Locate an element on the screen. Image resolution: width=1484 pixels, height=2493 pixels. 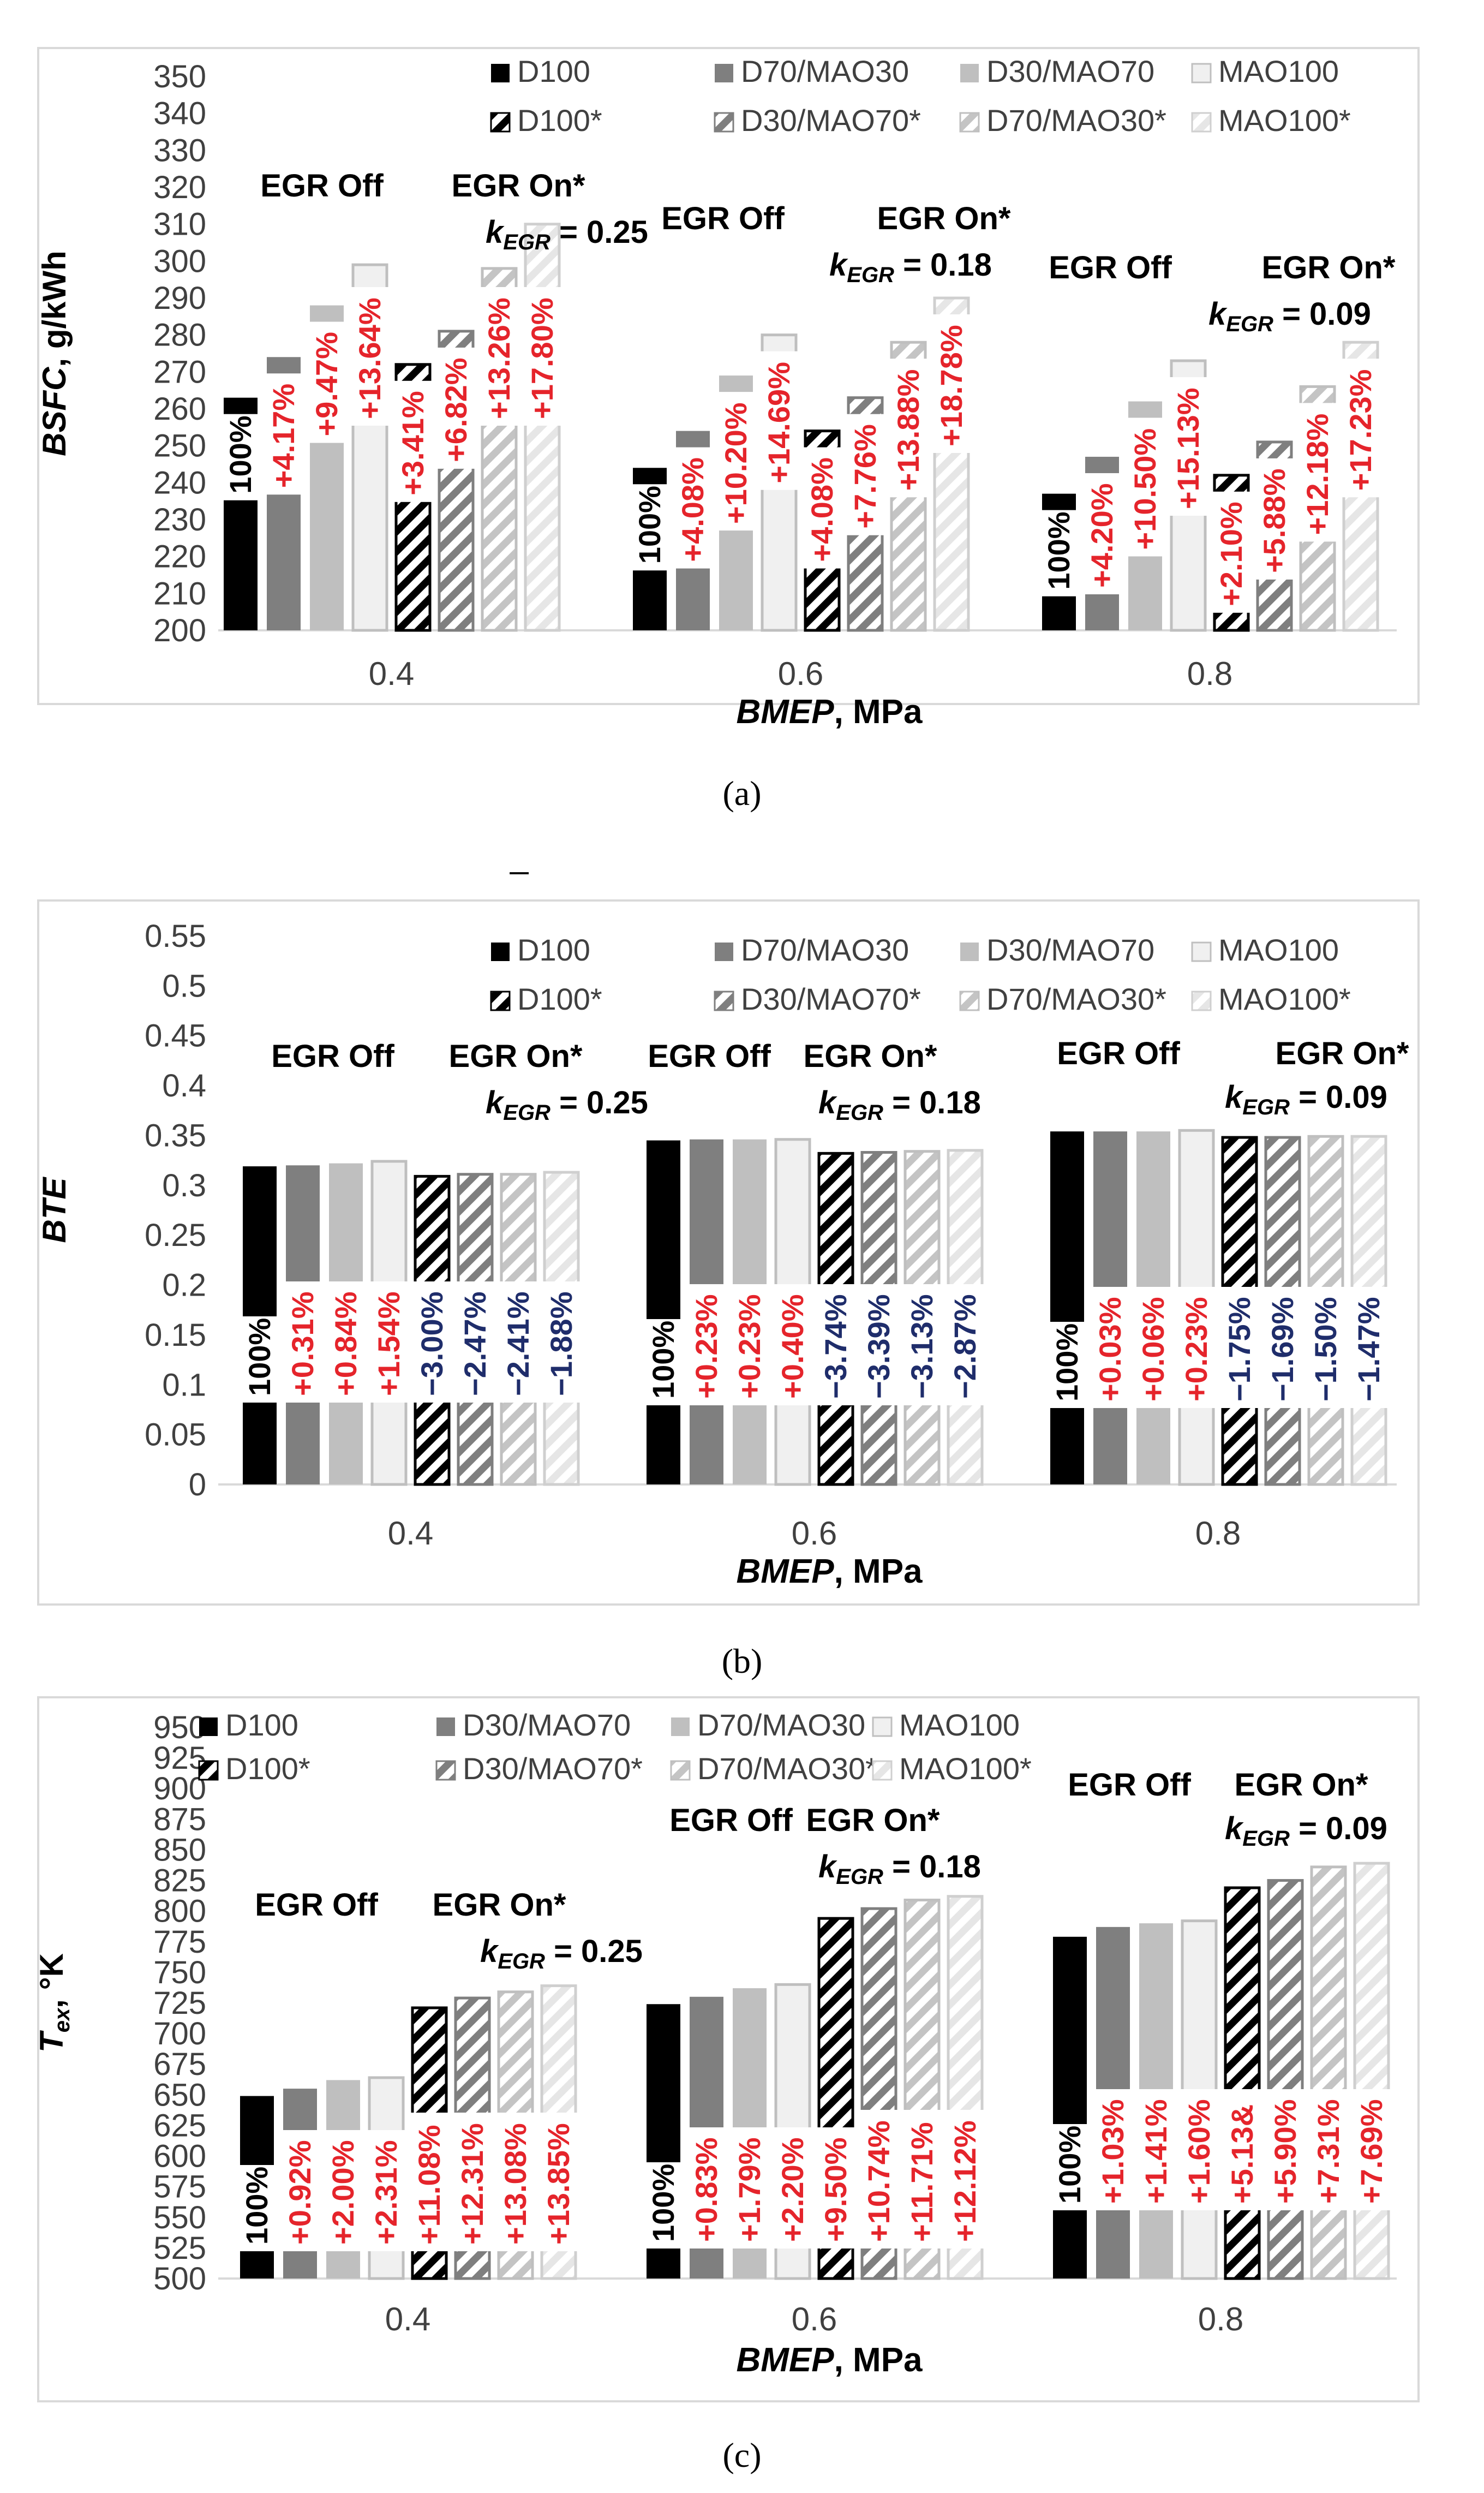
data-label: −2.87% is located at coordinates (965, 1347).